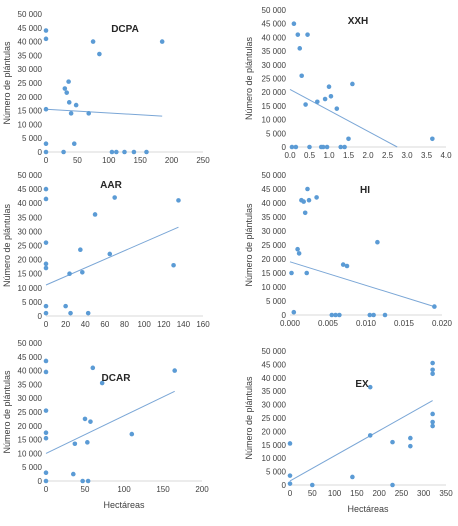 The image size is (458, 526). I want to click on panel-3-y-tick-label: 15 000, so click(30, 274).